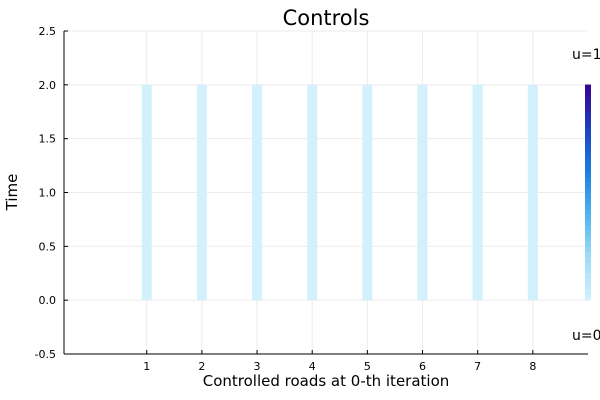 The height and width of the screenshot is (400, 600). What do you see at coordinates (326, 381) in the screenshot?
I see `x-axis-label: Controlled roads at 0-th iteration` at bounding box center [326, 381].